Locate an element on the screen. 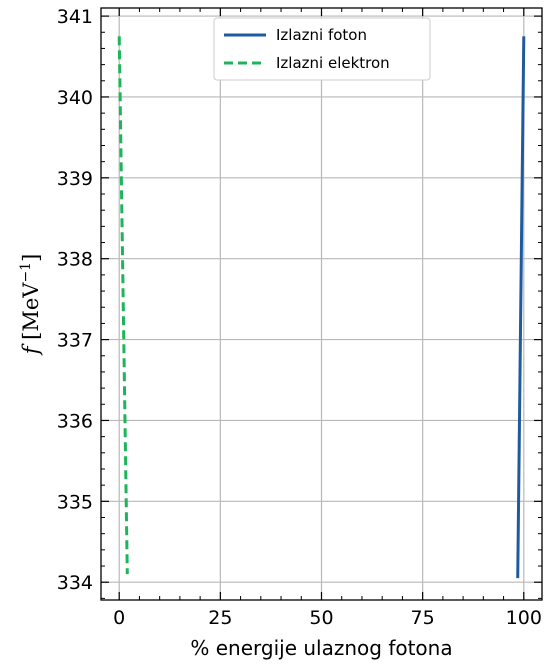 This screenshot has width=545, height=668. y-axis-label-unit: [MeV is located at coordinates (31, 311).